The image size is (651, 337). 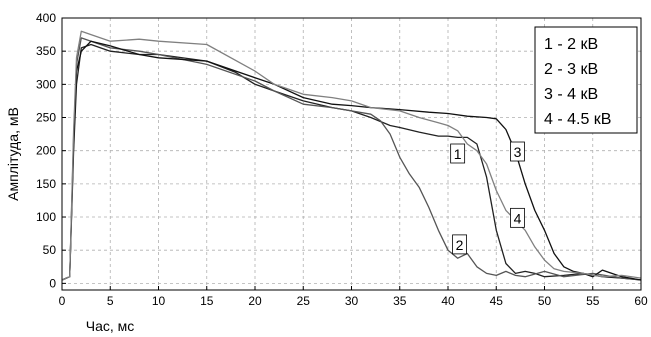 What do you see at coordinates (46, 51) in the screenshot?
I see `y-tick-label: 350` at bounding box center [46, 51].